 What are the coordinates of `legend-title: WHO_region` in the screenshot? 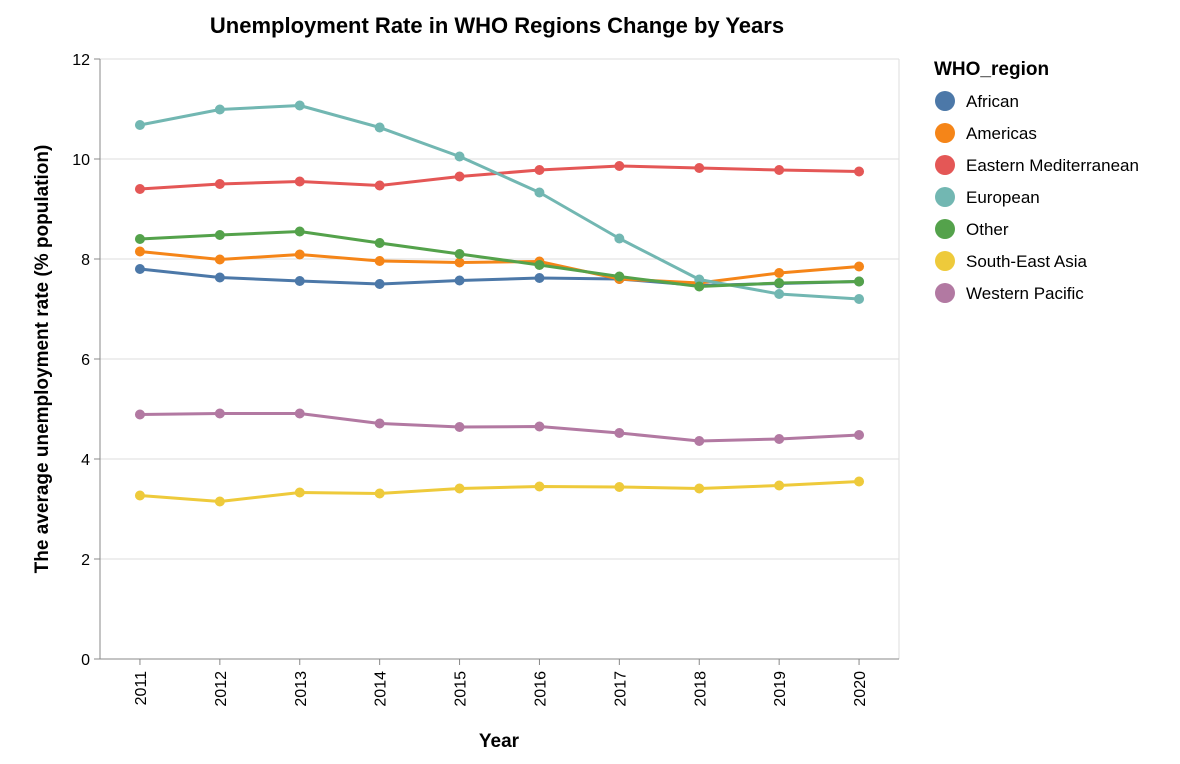 It's located at (991, 69).